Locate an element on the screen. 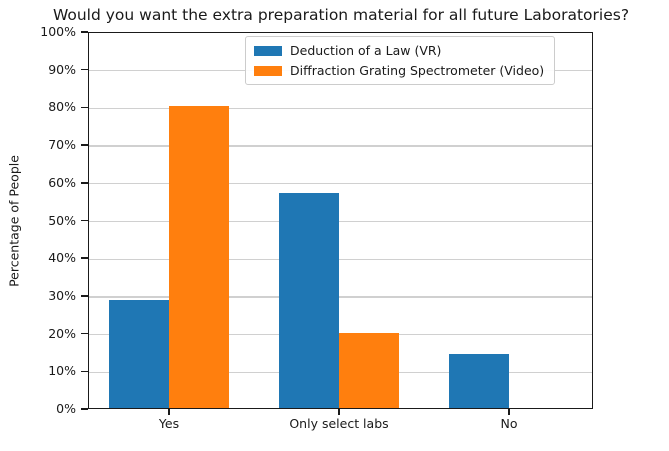 The image size is (669, 451). y-tick-label: 70% is located at coordinates (62, 145).